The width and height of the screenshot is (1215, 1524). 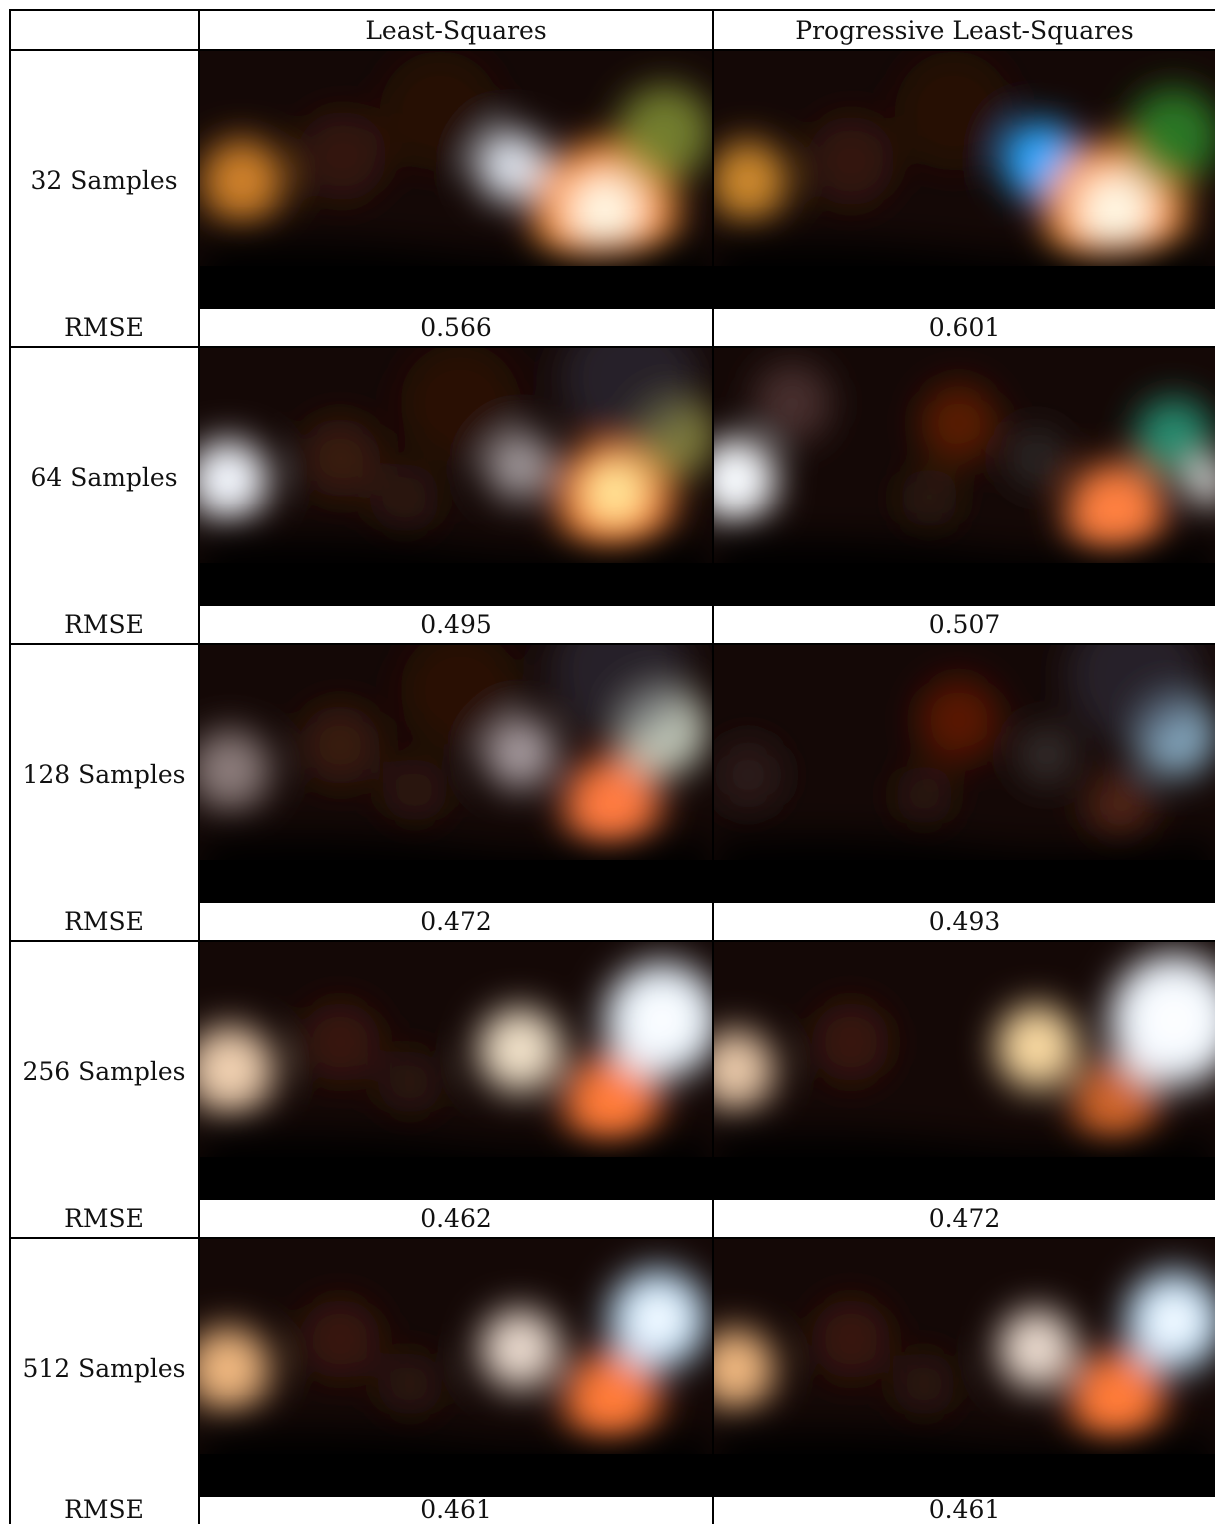 What do you see at coordinates (612, 10) in the screenshot?
I see `table-border-top` at bounding box center [612, 10].